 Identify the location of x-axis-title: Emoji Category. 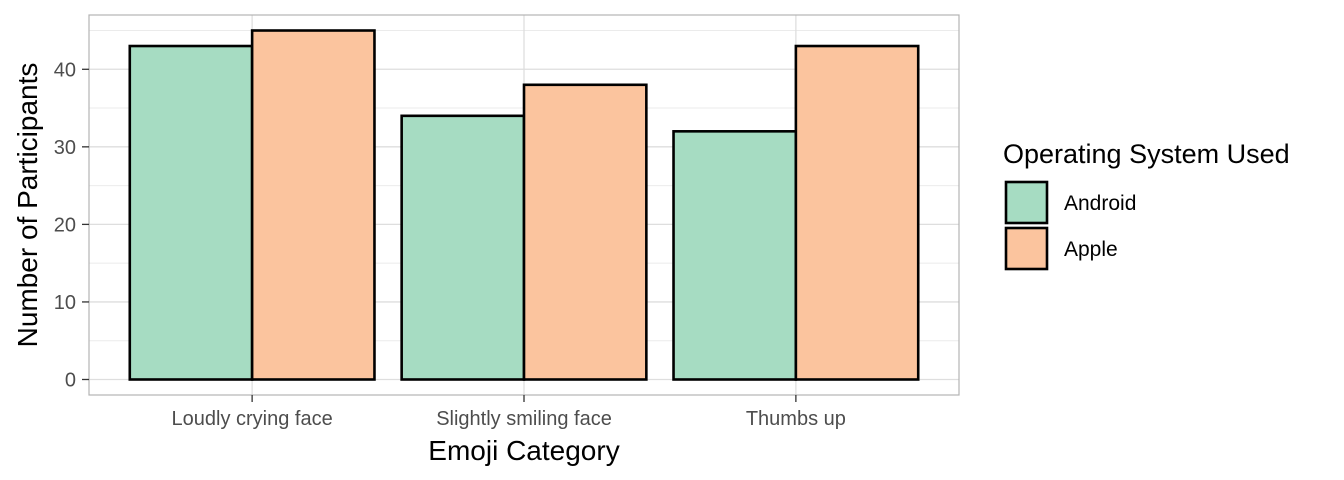
(523, 450).